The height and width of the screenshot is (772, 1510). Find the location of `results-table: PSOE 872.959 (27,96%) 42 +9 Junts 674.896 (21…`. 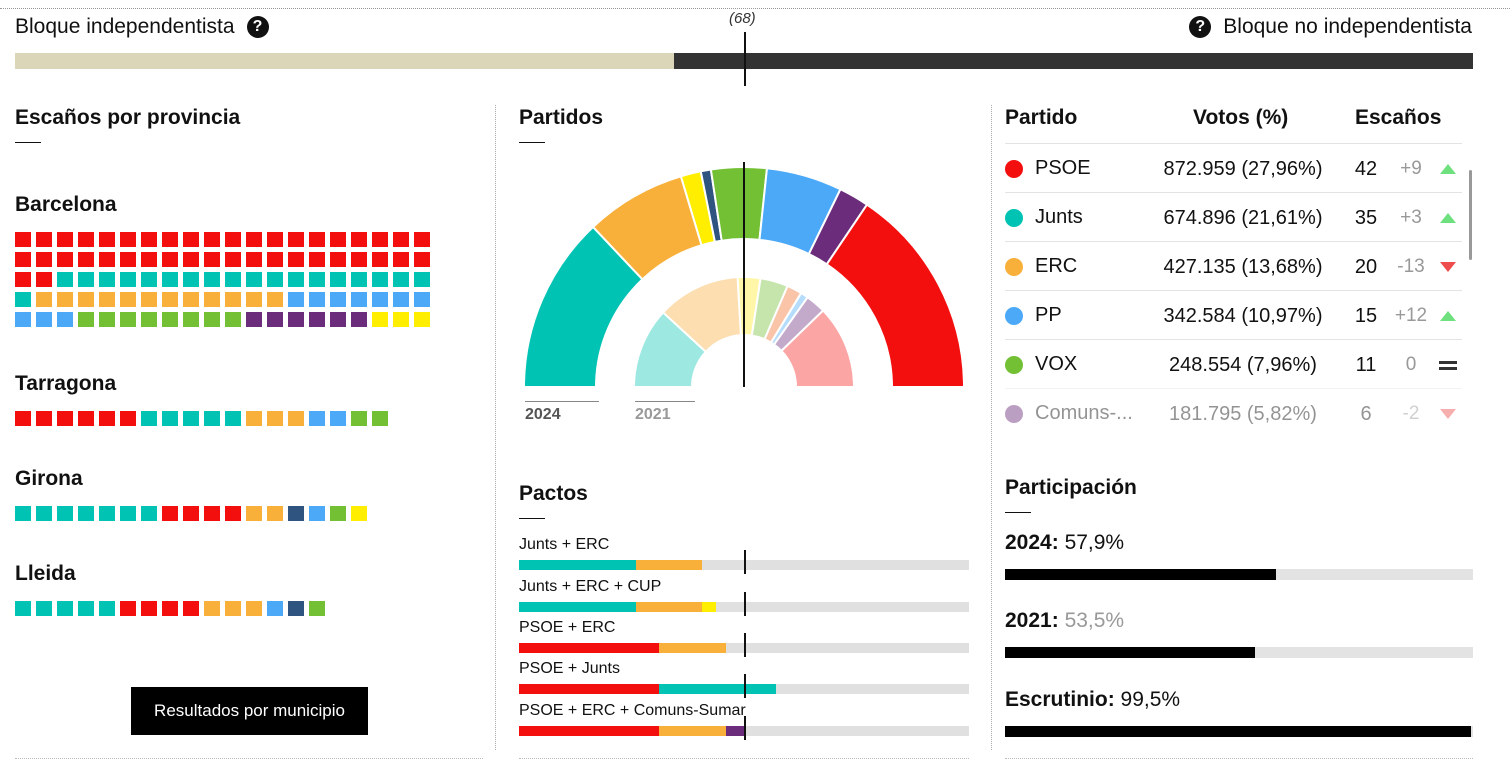

results-table: PSOE 872.959 (27,96%) 42 +9 Junts 674.896 (21… is located at coordinates (1233, 290).